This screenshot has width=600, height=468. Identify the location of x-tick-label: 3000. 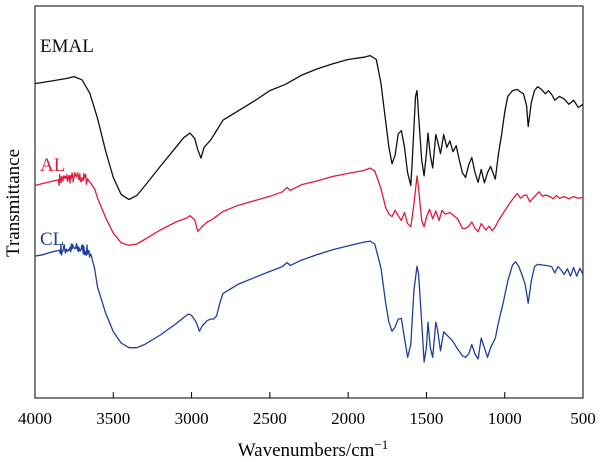
(192, 418).